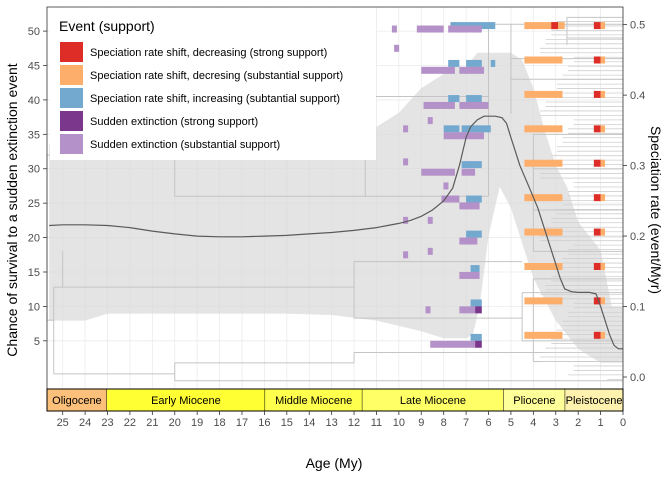 This screenshot has height=480, width=672. I want to click on x-tick-label: 4, so click(533, 423).